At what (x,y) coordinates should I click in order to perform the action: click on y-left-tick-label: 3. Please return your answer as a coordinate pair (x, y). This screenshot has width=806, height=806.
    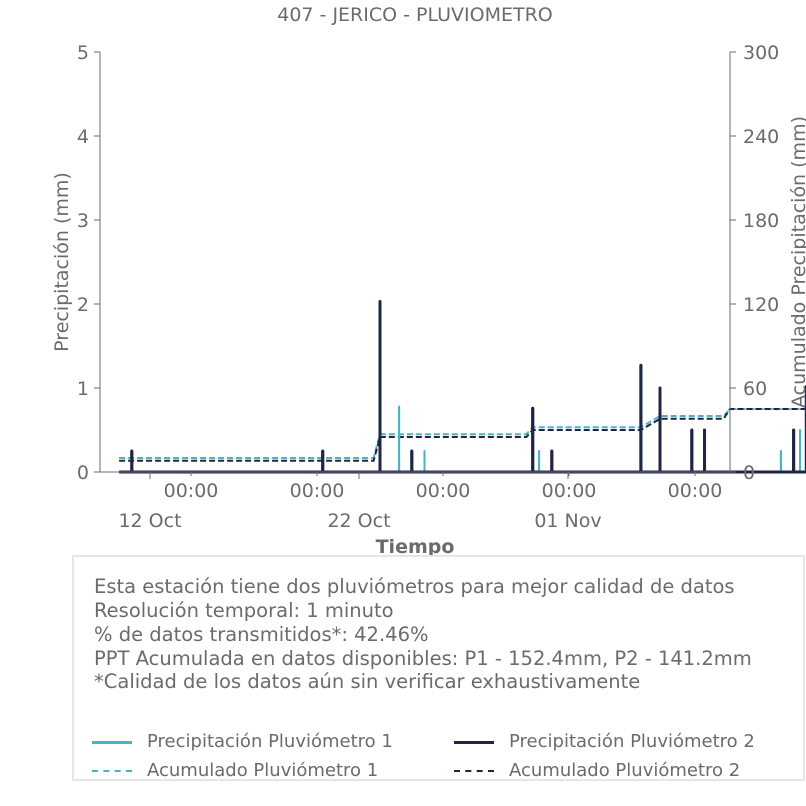
    Looking at the image, I should click on (83, 221).